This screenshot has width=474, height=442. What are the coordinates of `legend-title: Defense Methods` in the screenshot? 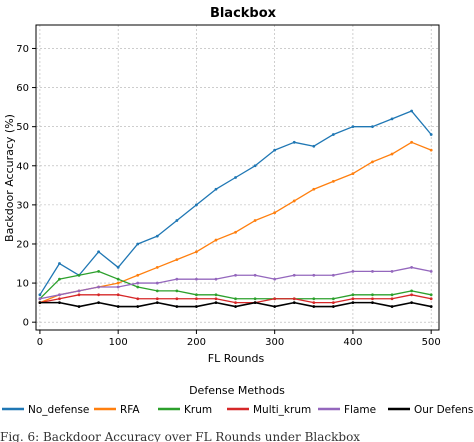 It's located at (237, 390).